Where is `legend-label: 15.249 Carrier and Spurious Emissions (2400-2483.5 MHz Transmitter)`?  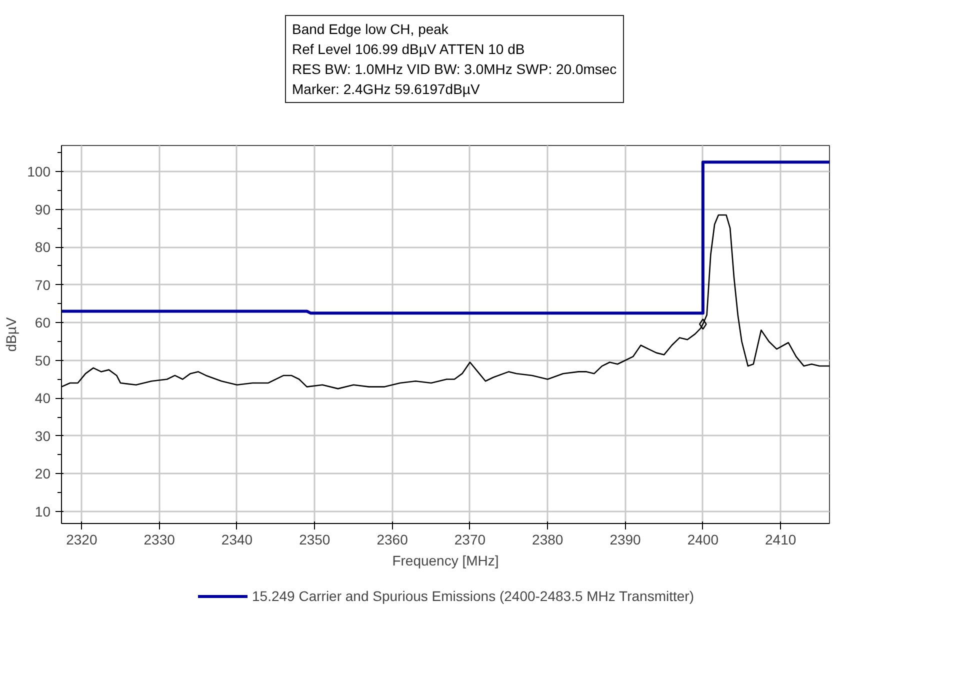 legend-label: 15.249 Carrier and Spurious Emissions (2400-2483.5 MHz Transmitter) is located at coordinates (473, 596).